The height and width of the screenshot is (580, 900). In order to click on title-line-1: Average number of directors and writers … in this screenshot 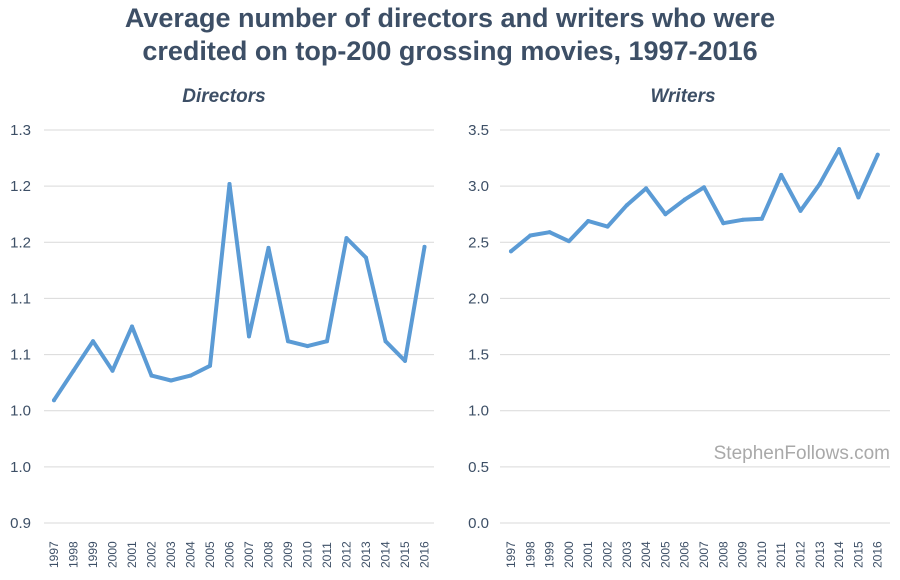, I will do `click(450, 18)`.